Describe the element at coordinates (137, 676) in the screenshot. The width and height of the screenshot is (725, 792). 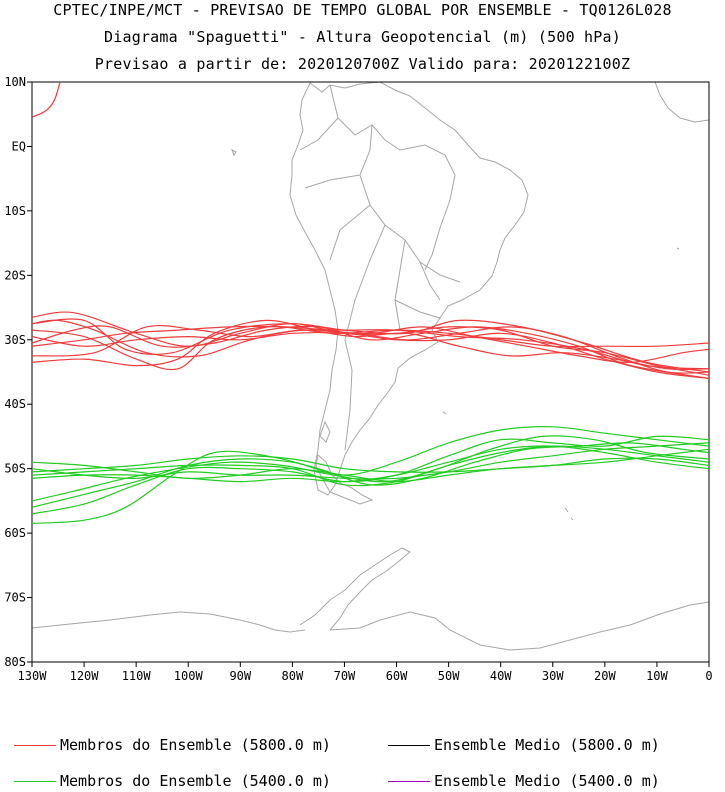
I see `x-tick-label: 110W` at that location.